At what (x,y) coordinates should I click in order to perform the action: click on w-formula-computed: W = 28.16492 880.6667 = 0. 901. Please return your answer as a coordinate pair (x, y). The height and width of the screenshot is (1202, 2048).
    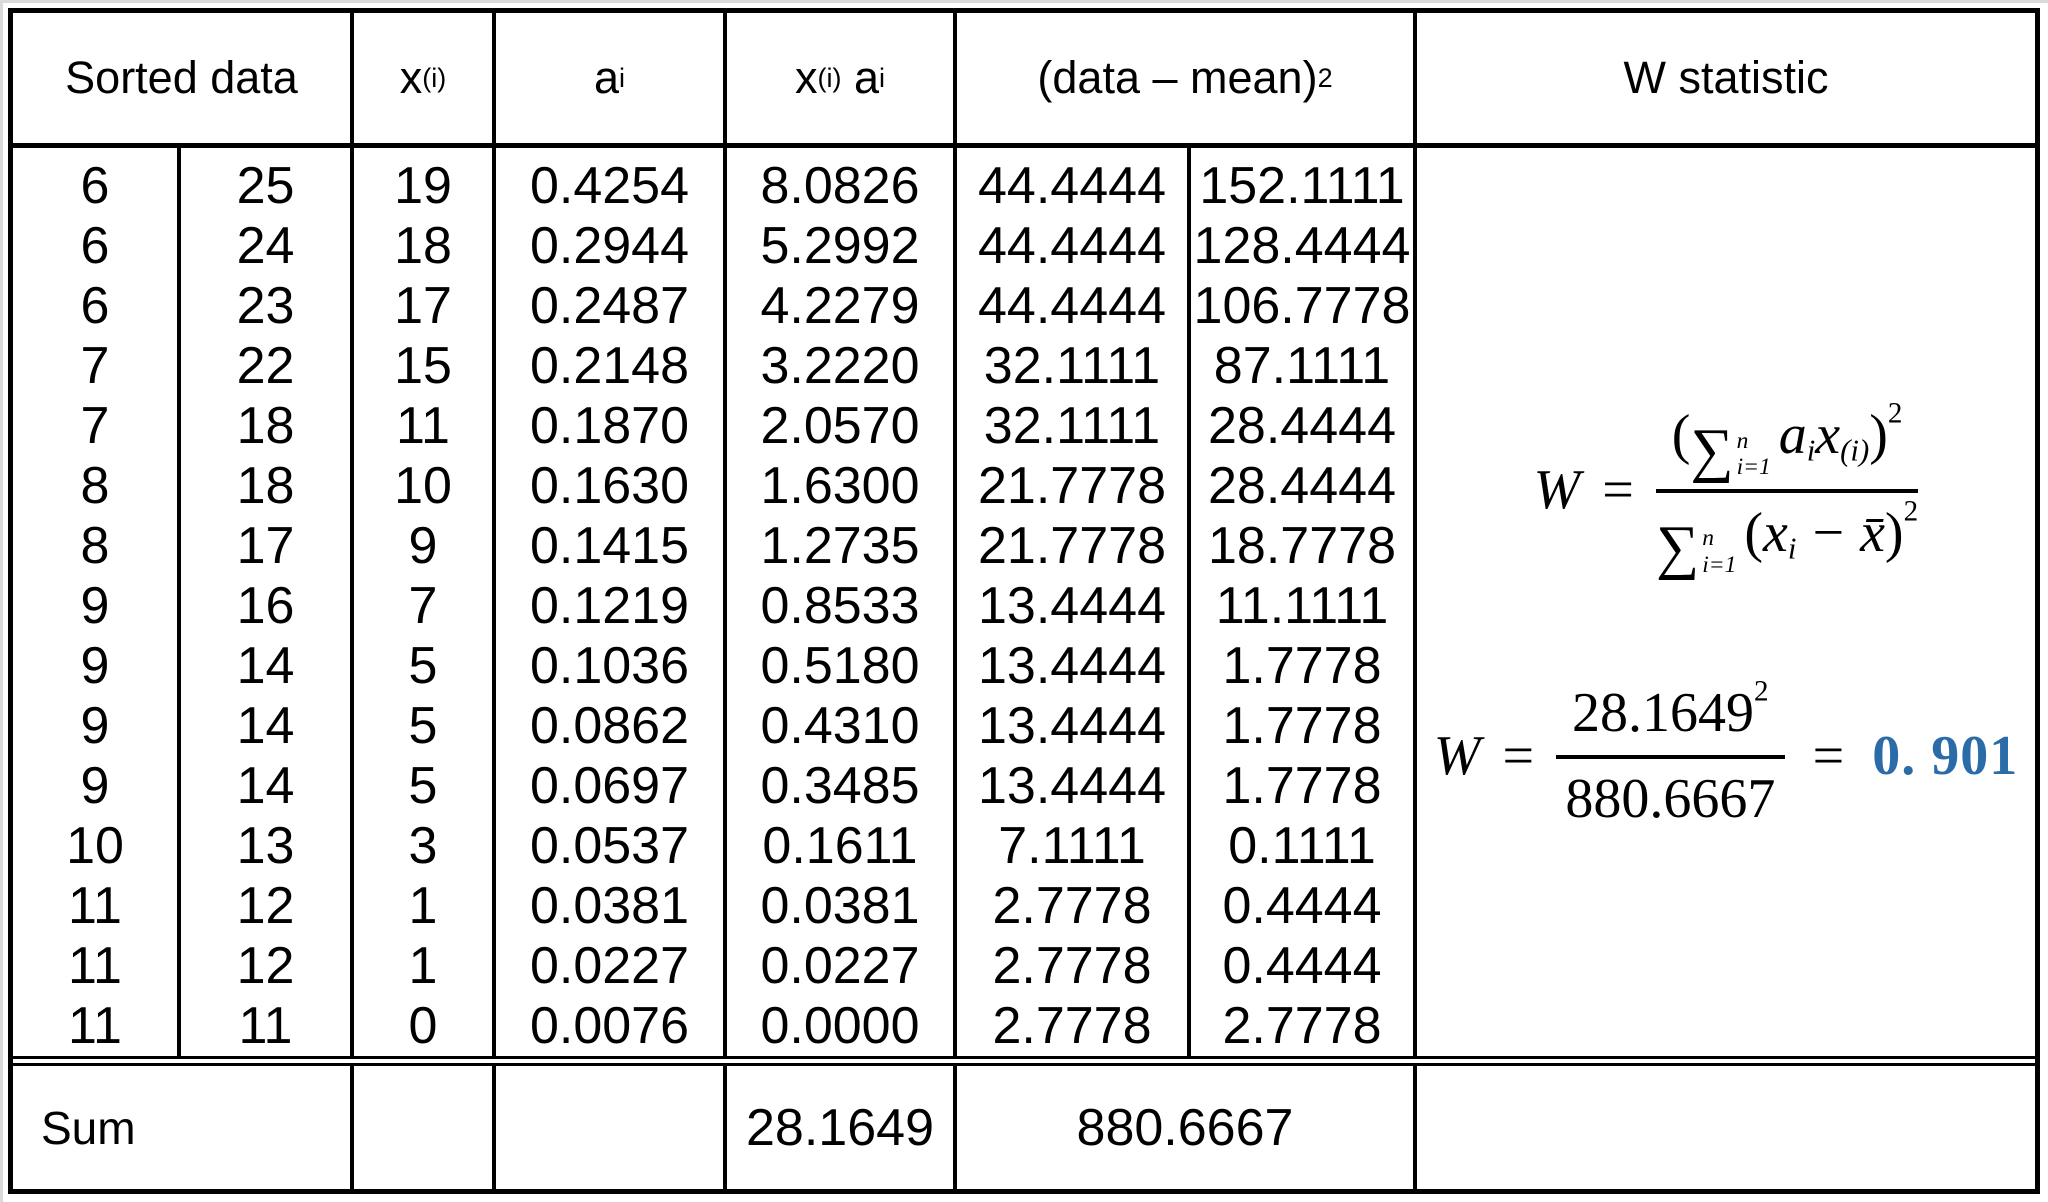
    Looking at the image, I should click on (1726, 754).